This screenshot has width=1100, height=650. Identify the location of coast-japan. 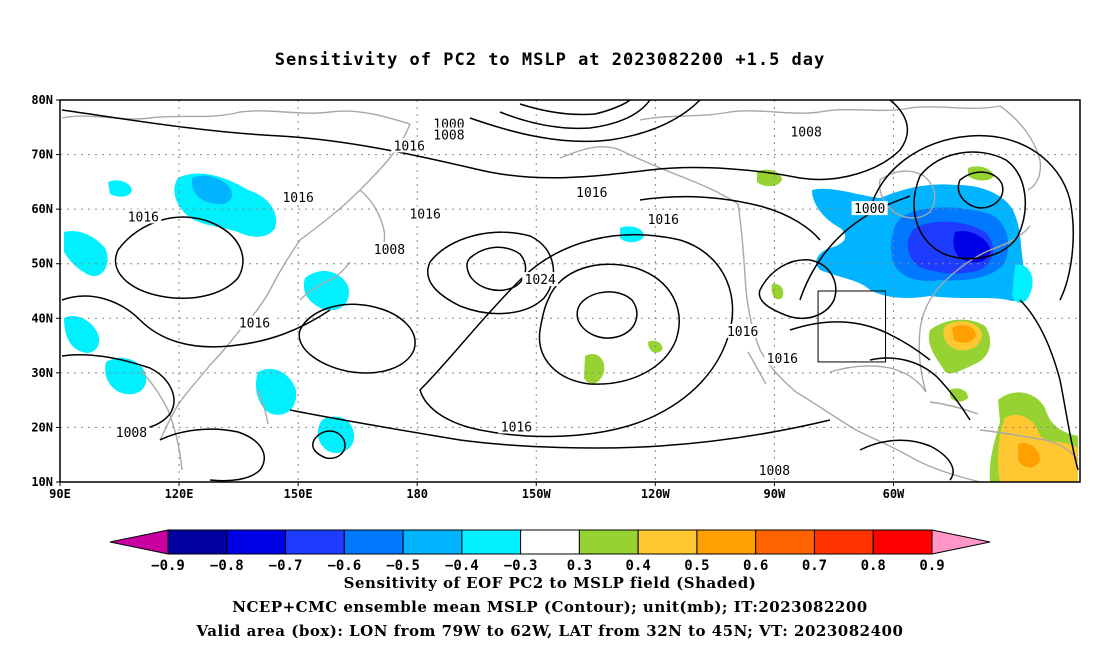
(325, 281).